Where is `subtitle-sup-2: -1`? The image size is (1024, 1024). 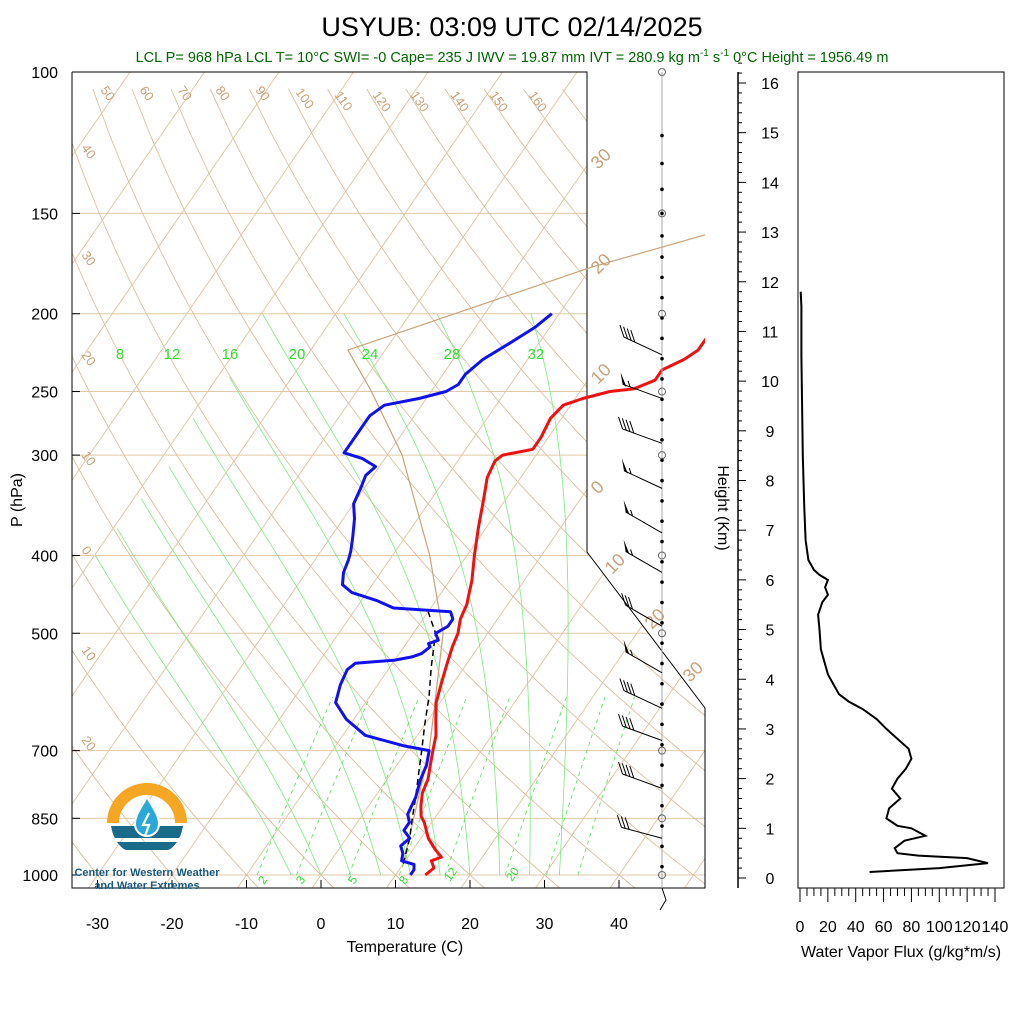 subtitle-sup-2: -1 is located at coordinates (724, 53).